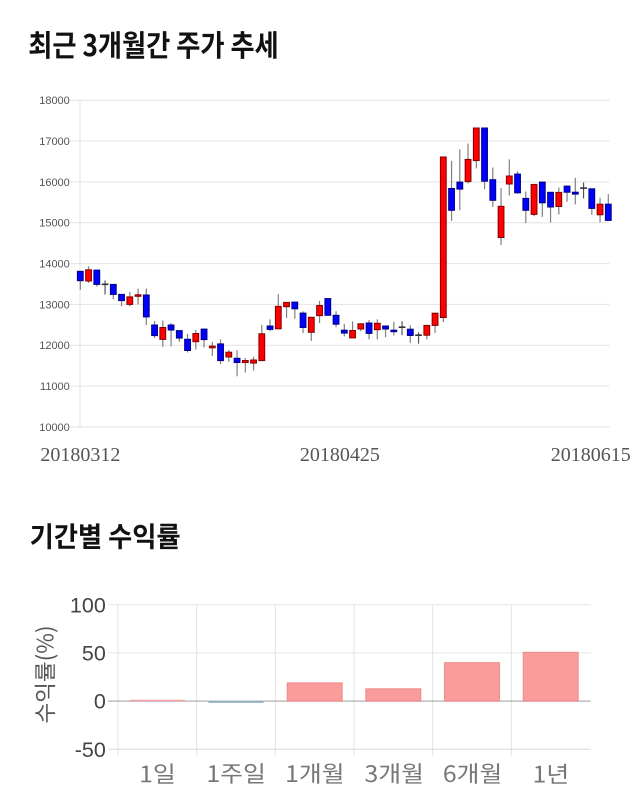 This screenshot has height=810, width=640. What do you see at coordinates (55, 387) in the screenshot?
I see `svg-text: 11000` at bounding box center [55, 387].